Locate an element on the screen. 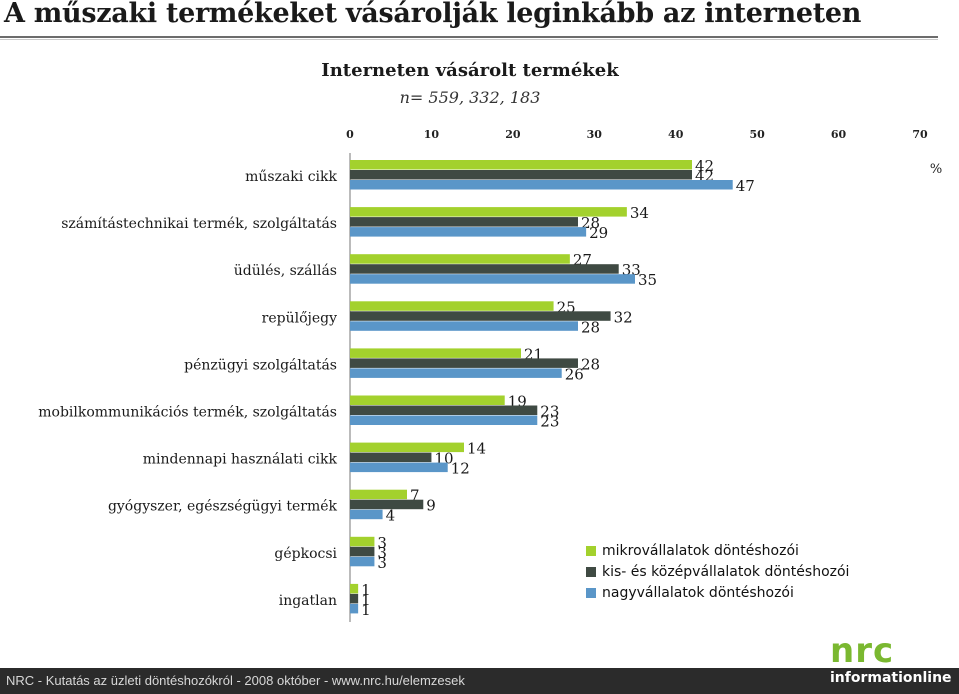  nrc-logo: nrc informationline is located at coordinates (891, 661).